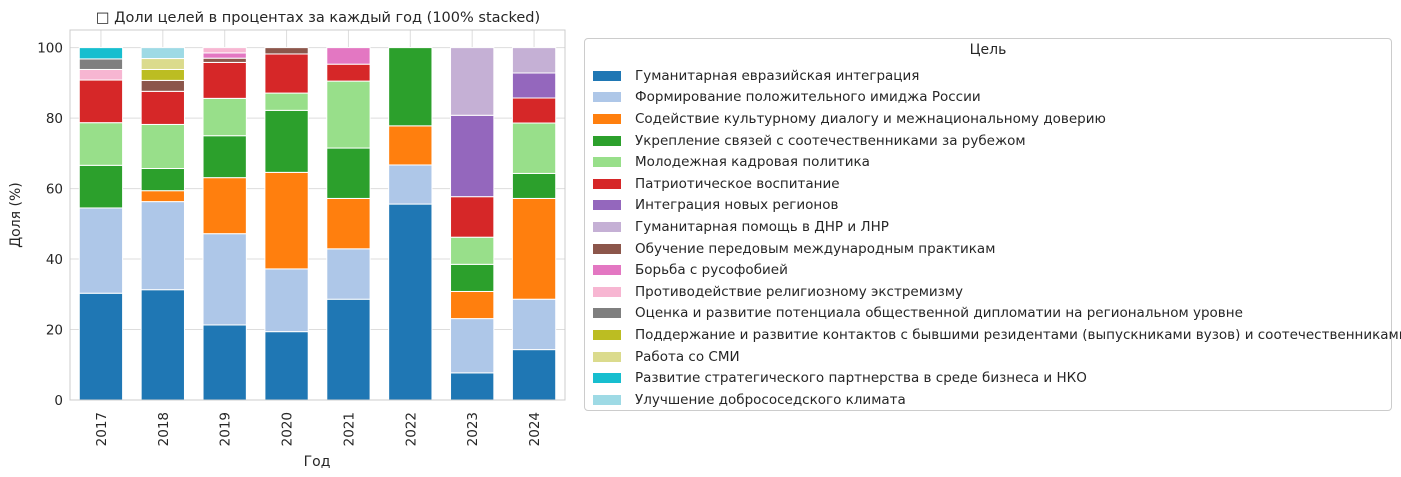 The height and width of the screenshot is (477, 1401). I want to click on x-tick-label: 2022, so click(411, 429).